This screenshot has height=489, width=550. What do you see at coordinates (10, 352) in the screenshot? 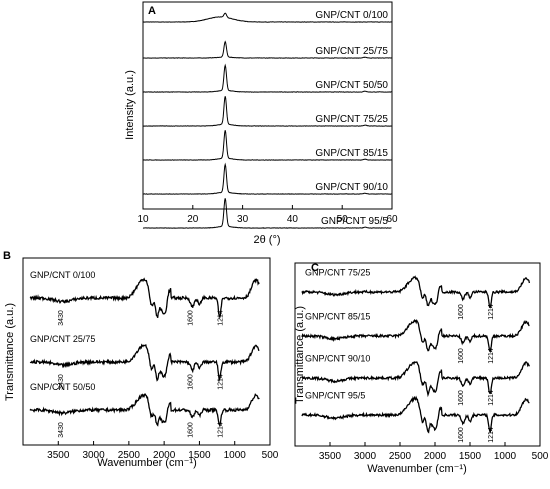
I see `panel-b-y-label: Transmittance (a.u.)` at bounding box center [10, 352].